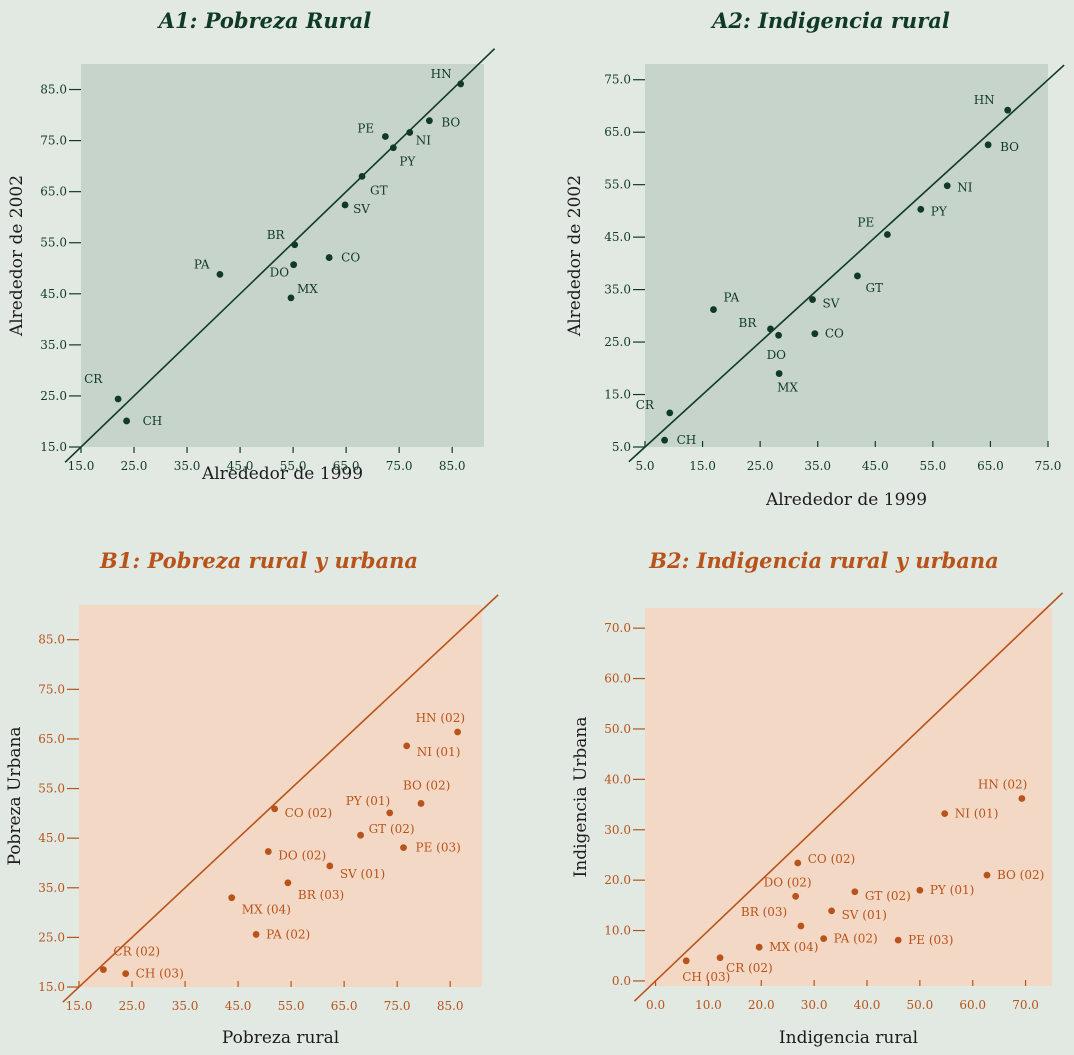 The height and width of the screenshot is (1055, 1074). What do you see at coordinates (393, 148) in the screenshot?
I see `a1-point-py` at bounding box center [393, 148].